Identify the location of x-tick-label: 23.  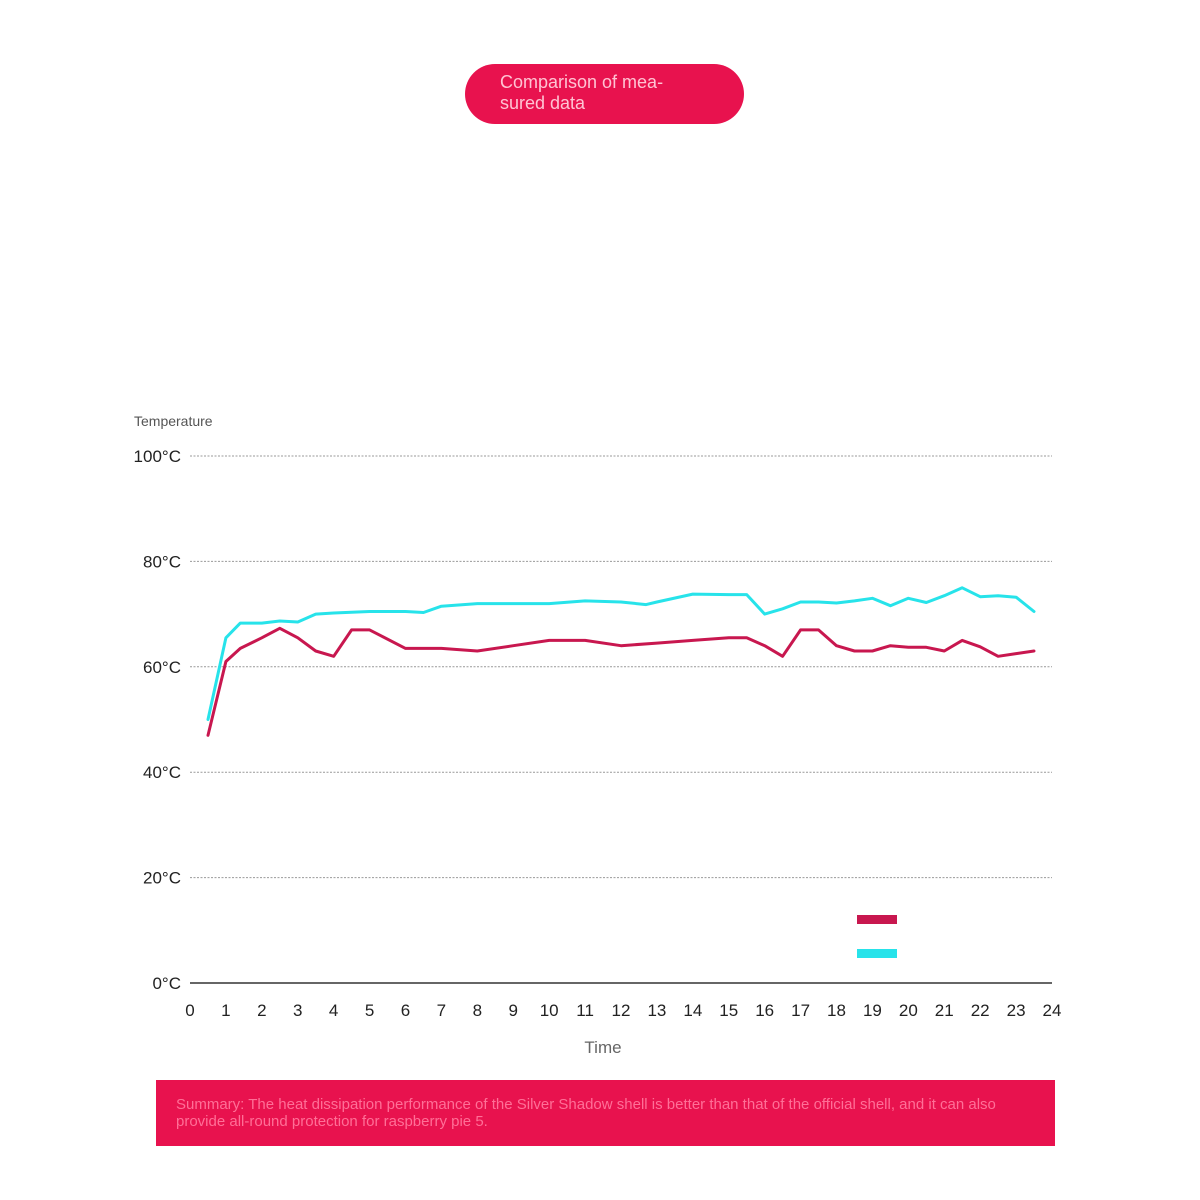
(1016, 1010).